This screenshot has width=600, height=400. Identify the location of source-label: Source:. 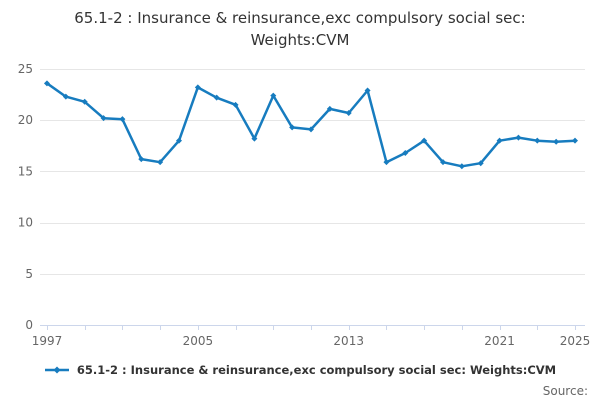
(565, 391).